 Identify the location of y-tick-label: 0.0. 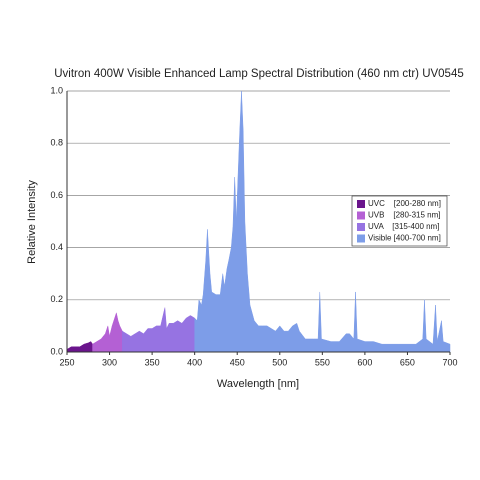
(56, 351).